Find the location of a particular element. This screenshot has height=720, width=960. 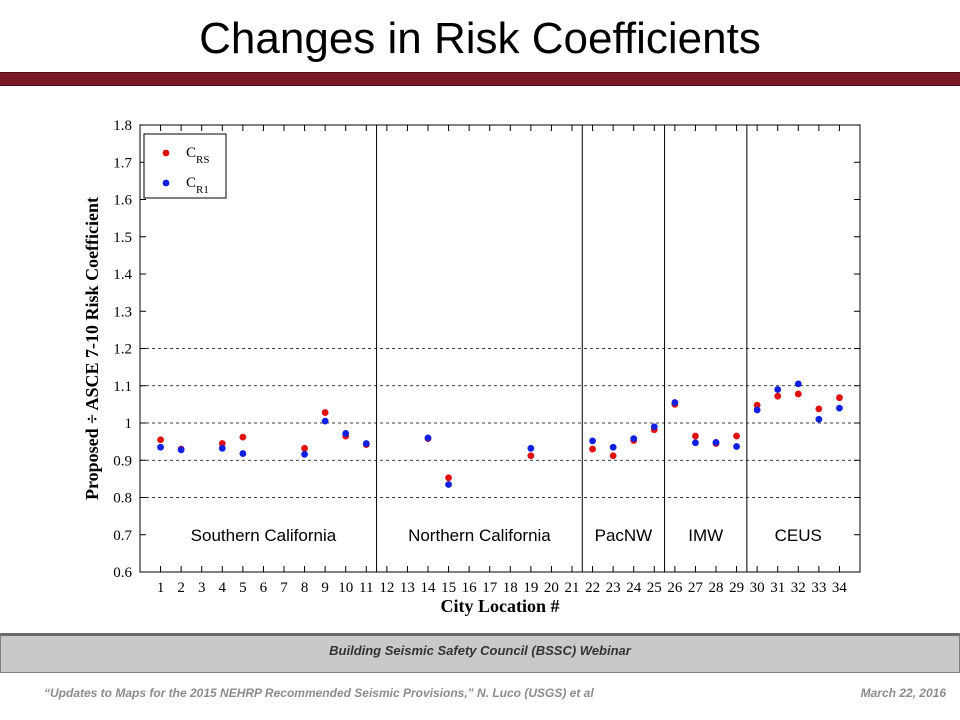

x-tick-label: 6 is located at coordinates (264, 588).